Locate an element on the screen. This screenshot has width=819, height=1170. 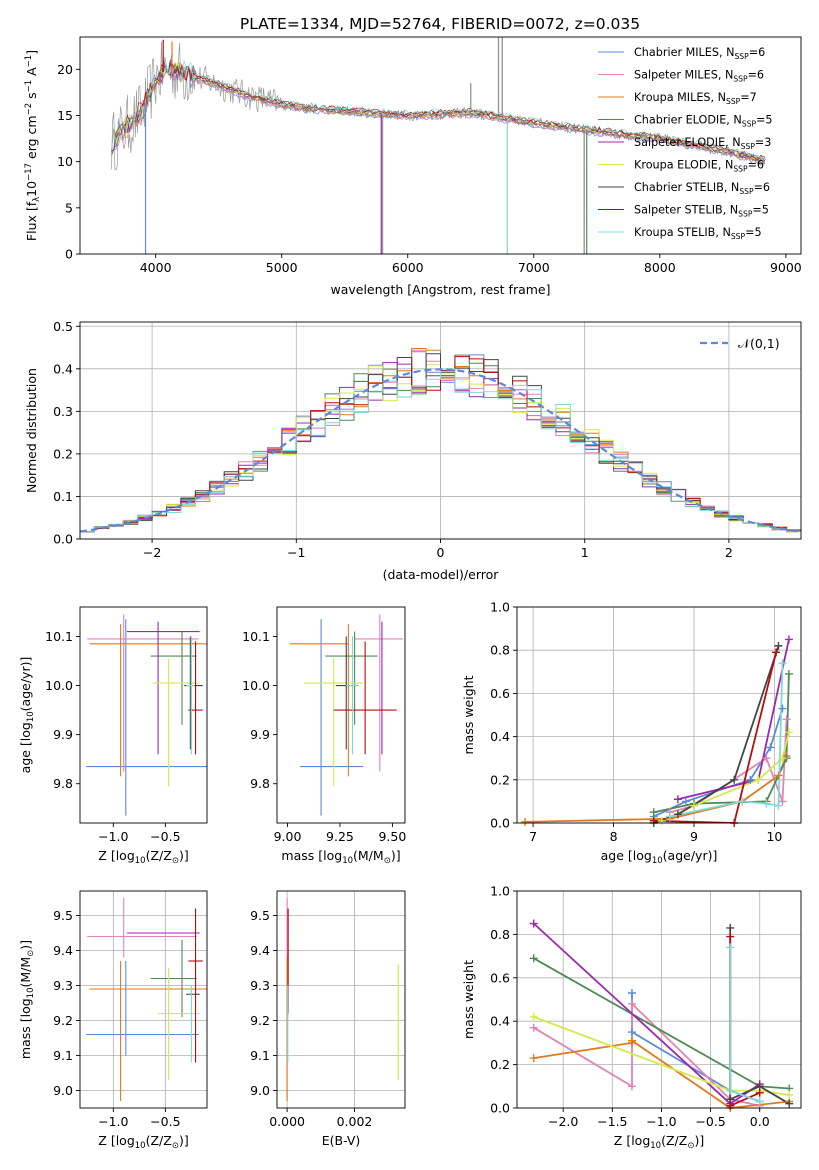
y-tick-label: 20 is located at coordinates (65, 69).